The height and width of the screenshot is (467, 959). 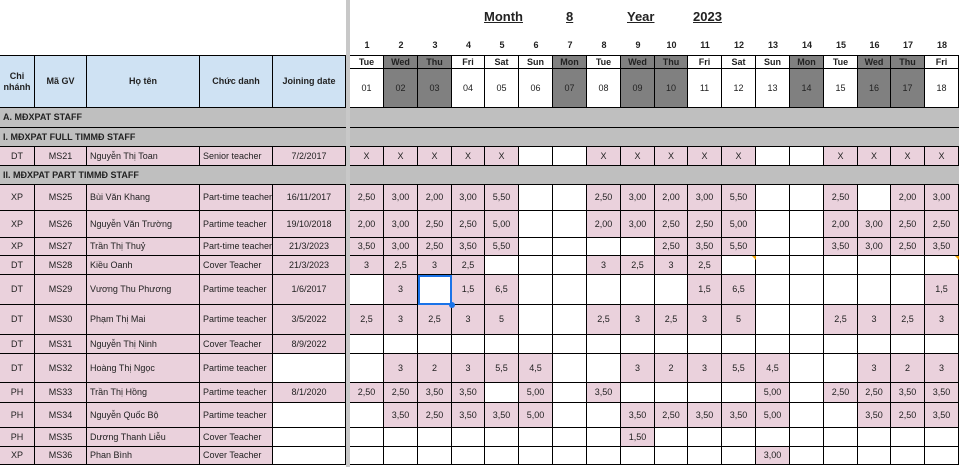 I want to click on hours-cell: 4,5, so click(x=773, y=368).